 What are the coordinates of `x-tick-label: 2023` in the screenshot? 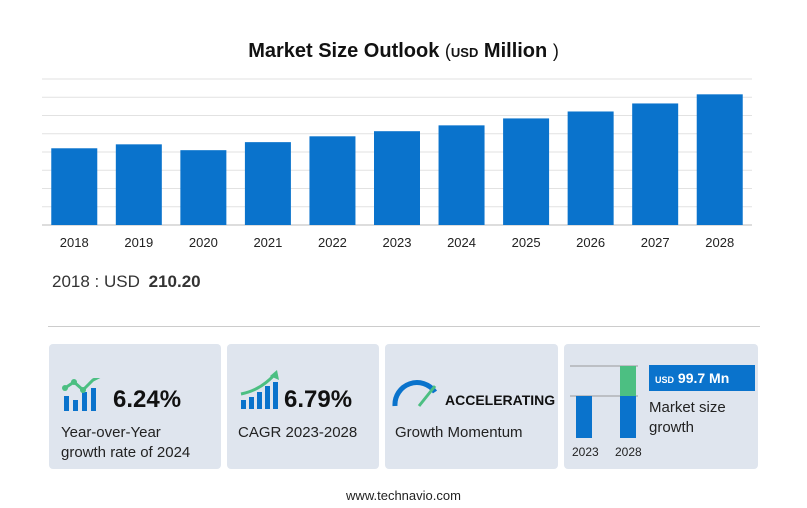 It's located at (397, 242).